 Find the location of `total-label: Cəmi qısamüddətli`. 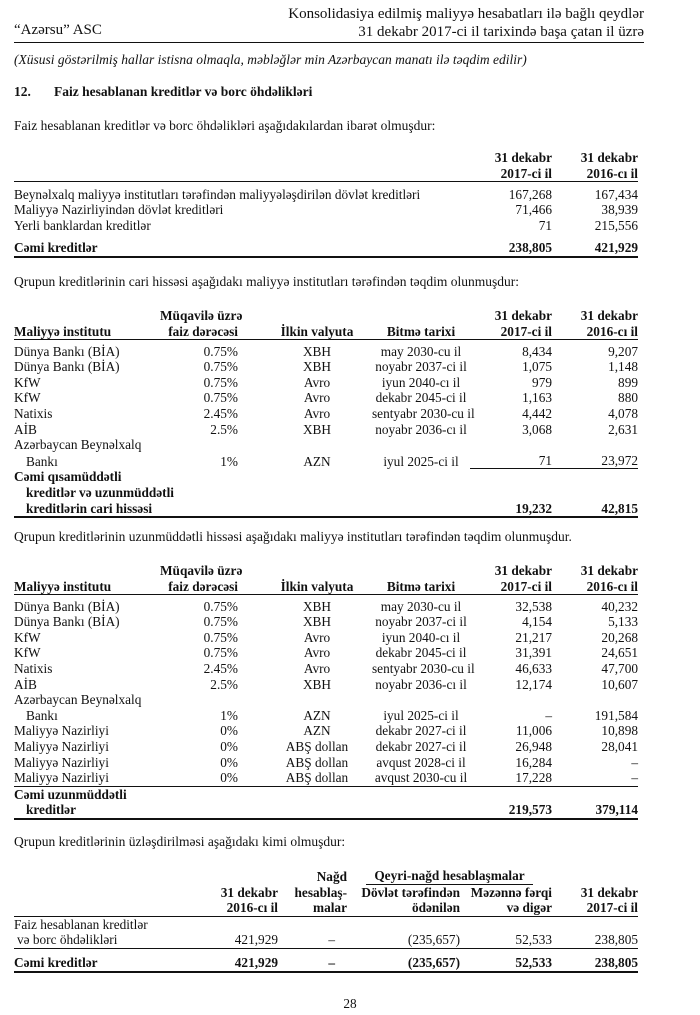

total-label: Cəmi qısamüddətli is located at coordinates (68, 477).